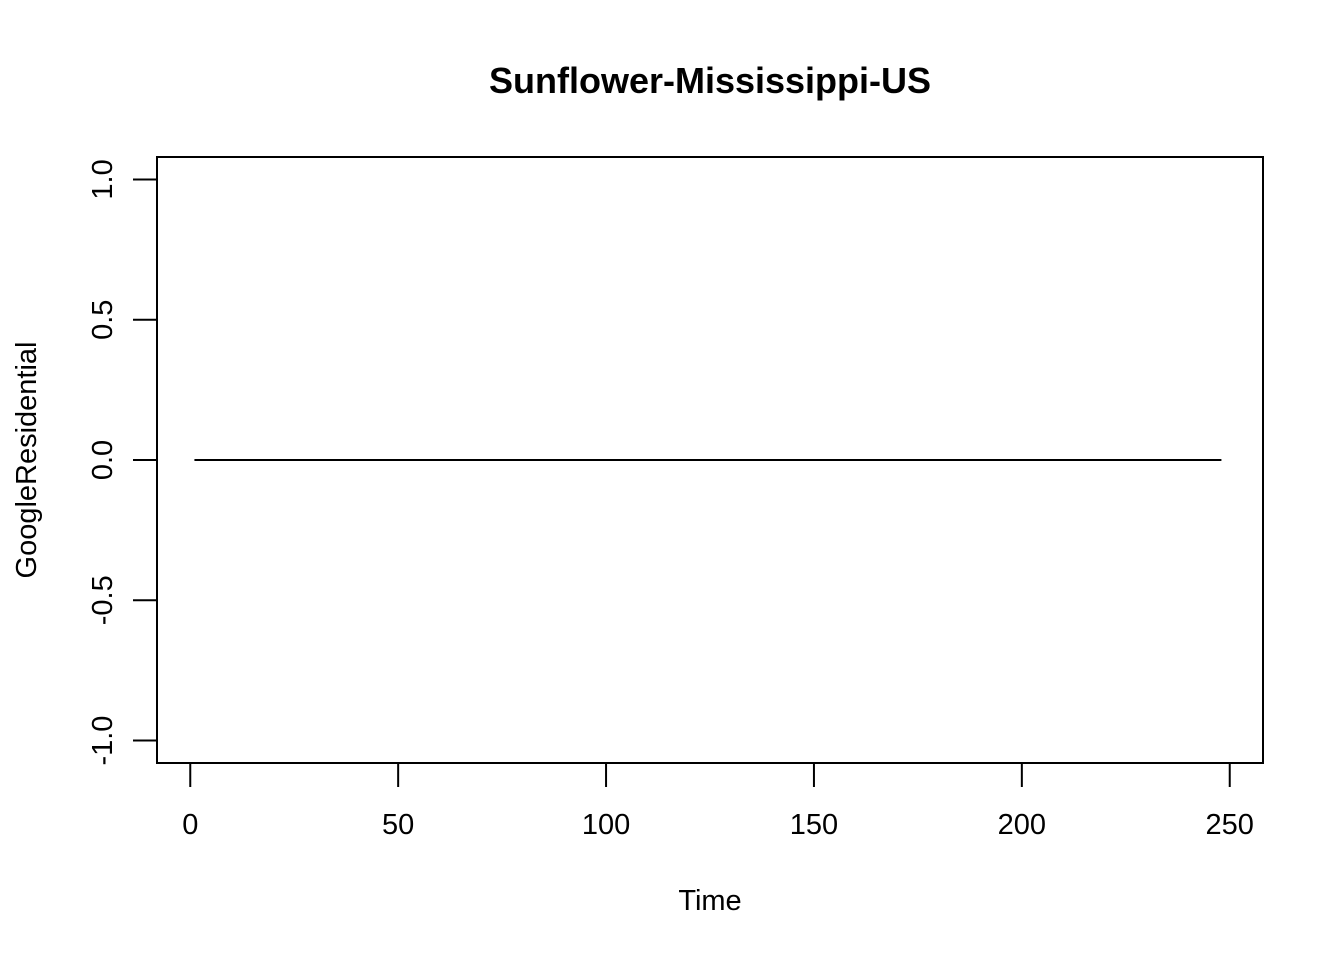 The height and width of the screenshot is (960, 1344). Describe the element at coordinates (103, 179) in the screenshot. I see `y-tick-label: 1.0` at that location.